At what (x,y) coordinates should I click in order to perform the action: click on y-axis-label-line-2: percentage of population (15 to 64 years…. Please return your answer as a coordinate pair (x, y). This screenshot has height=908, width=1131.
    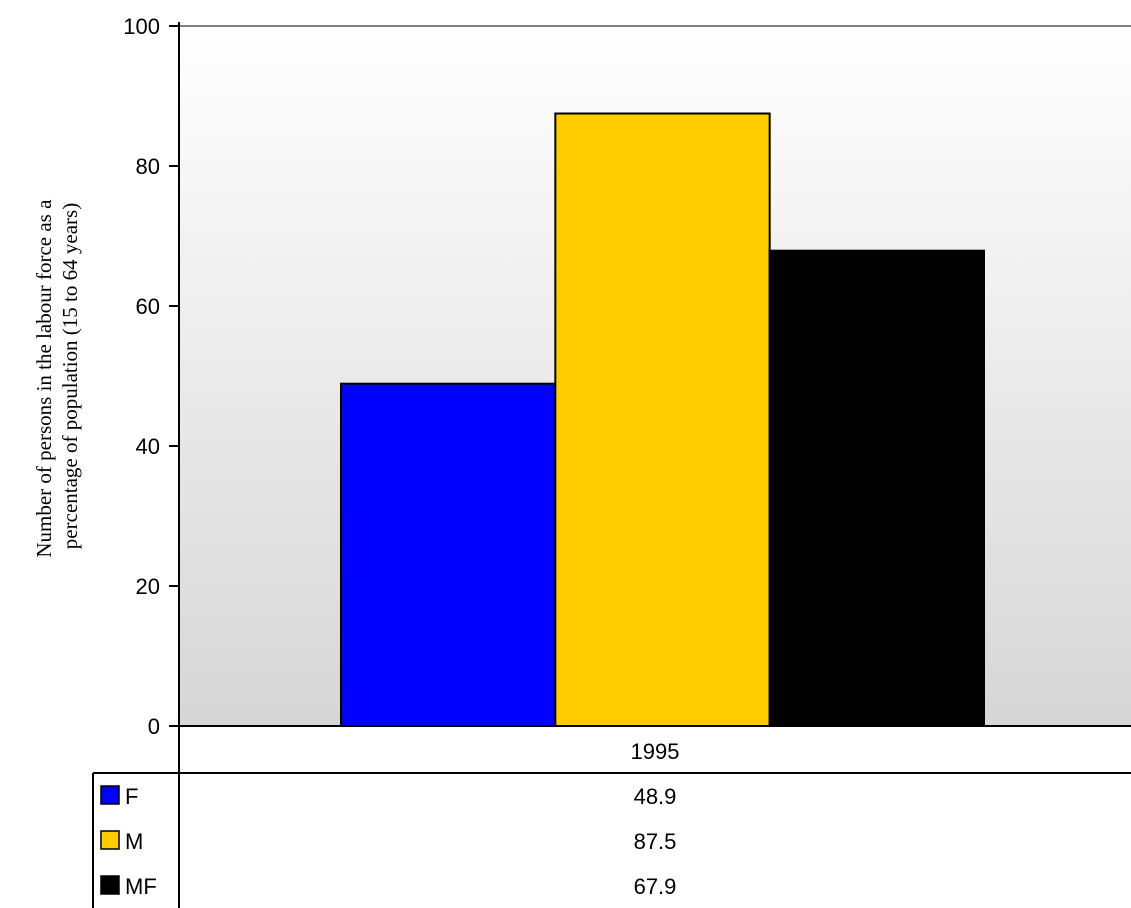
    Looking at the image, I should click on (70, 376).